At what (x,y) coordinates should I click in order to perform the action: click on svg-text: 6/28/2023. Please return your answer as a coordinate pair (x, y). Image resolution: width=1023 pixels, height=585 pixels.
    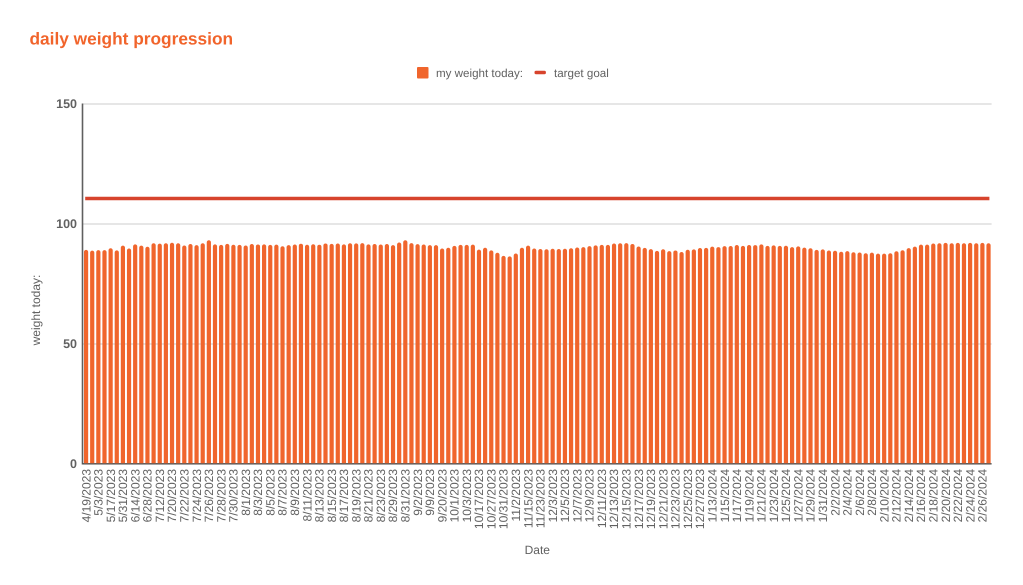
    Looking at the image, I should click on (148, 496).